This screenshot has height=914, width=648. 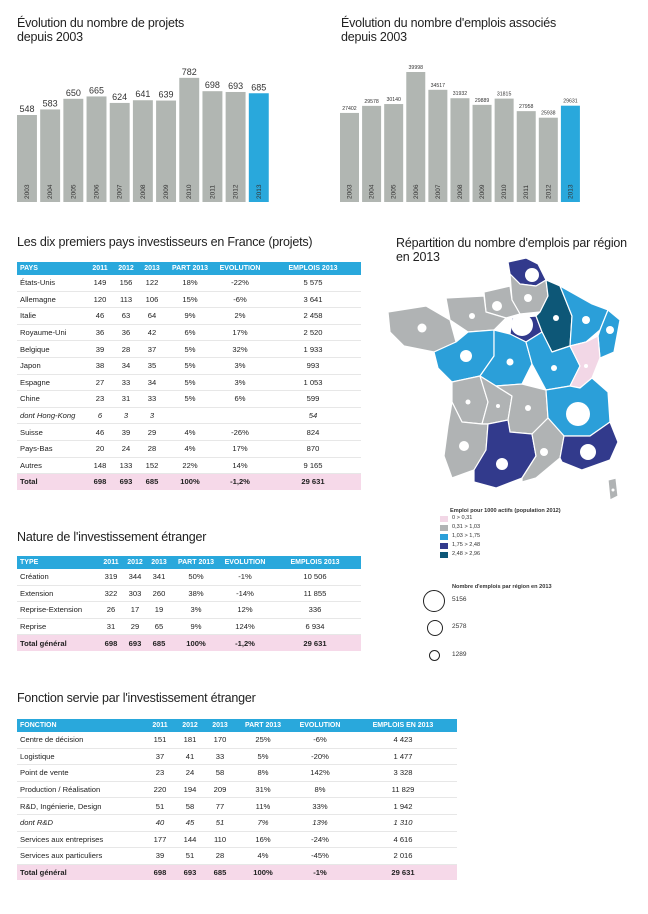 I want to click on table-row: Royaume-Uni 36 36 42 6% 17% 2 520, so click(x=189, y=333).